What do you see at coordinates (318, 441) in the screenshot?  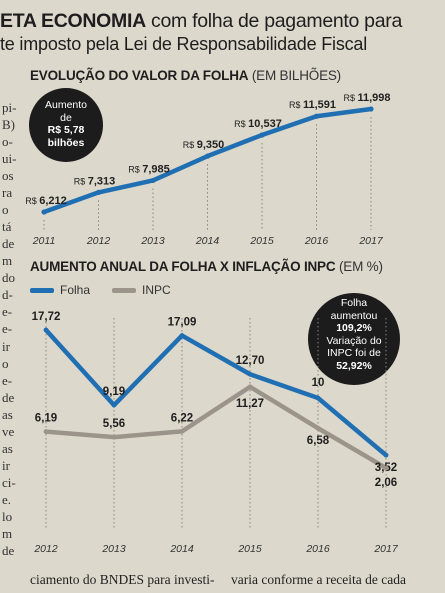 I see `chart2-data-label-inpc: 6,58` at bounding box center [318, 441].